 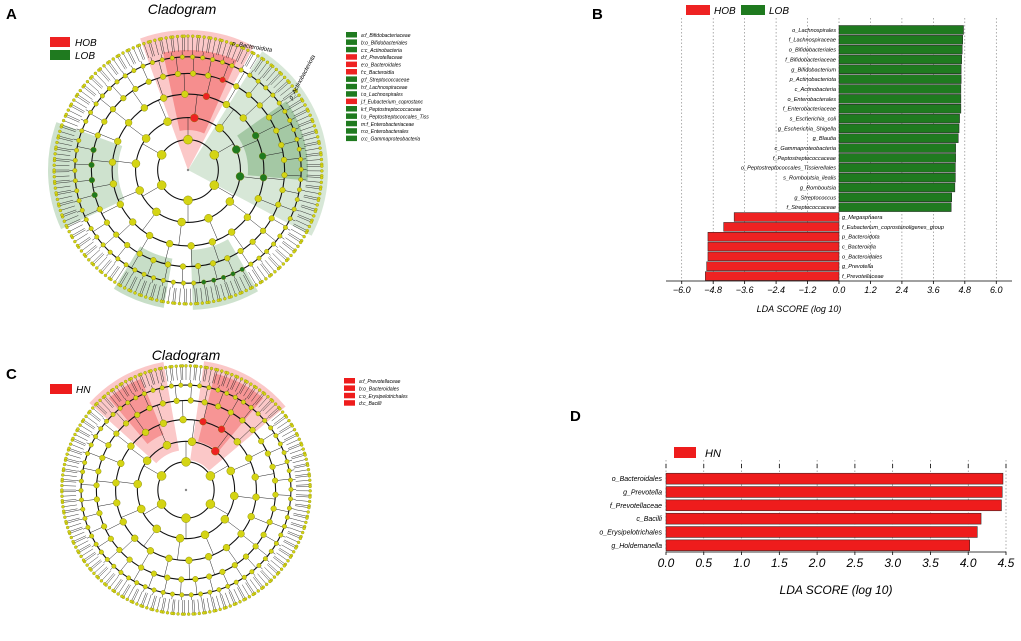 I want to click on x-tick-label: 4.8, so click(x=965, y=290).